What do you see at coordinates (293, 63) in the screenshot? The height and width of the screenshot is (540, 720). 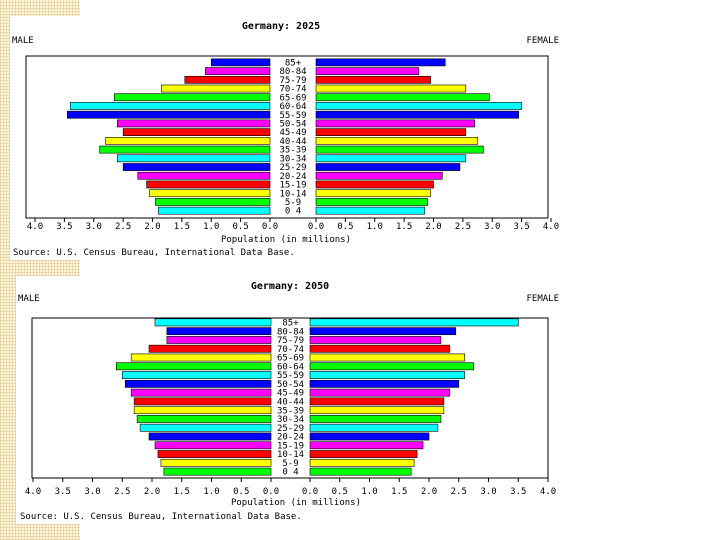 I see `age-group-label: 85+` at bounding box center [293, 63].